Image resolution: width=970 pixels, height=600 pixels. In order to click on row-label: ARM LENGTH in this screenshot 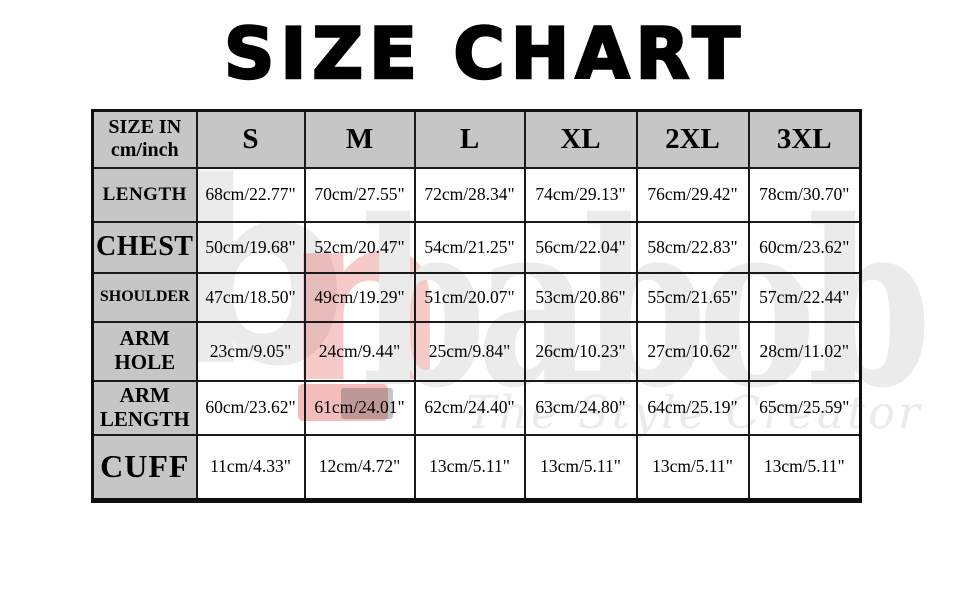, I will do `click(144, 407)`.